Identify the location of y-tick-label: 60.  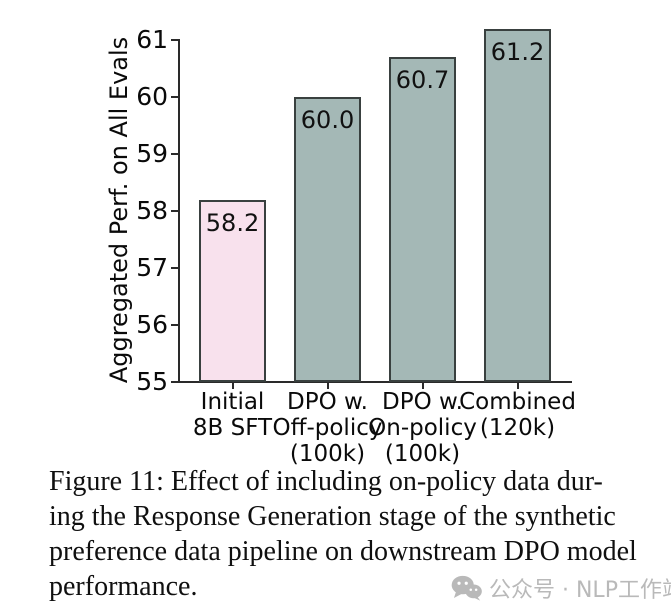
(152, 96).